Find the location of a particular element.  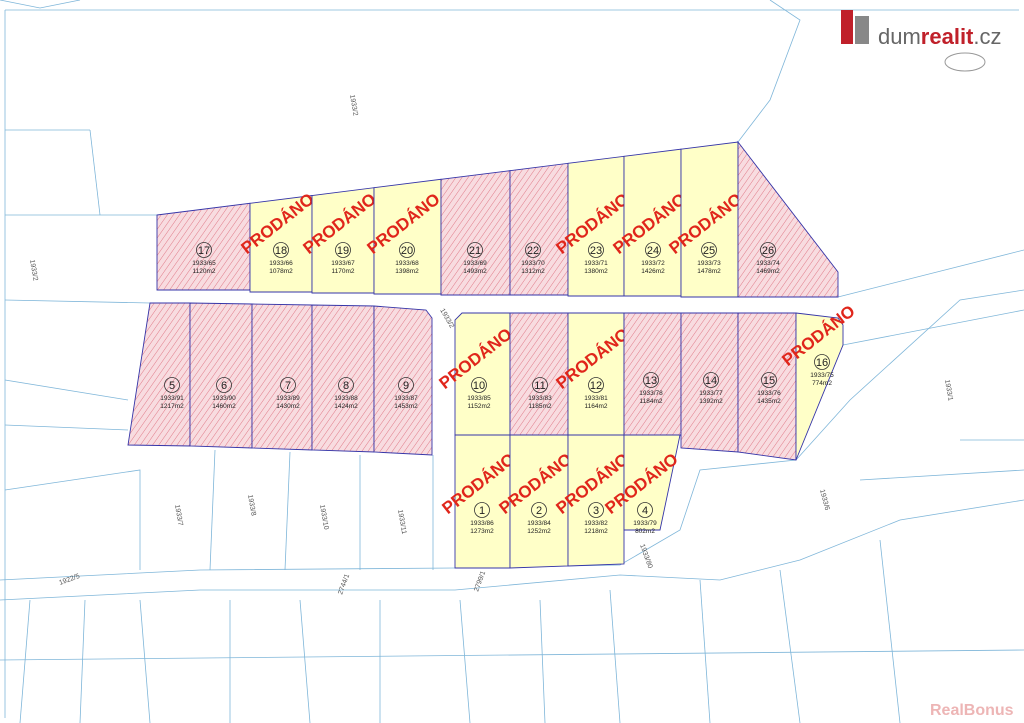

logo: dumrealit.cz is located at coordinates (921, 41).